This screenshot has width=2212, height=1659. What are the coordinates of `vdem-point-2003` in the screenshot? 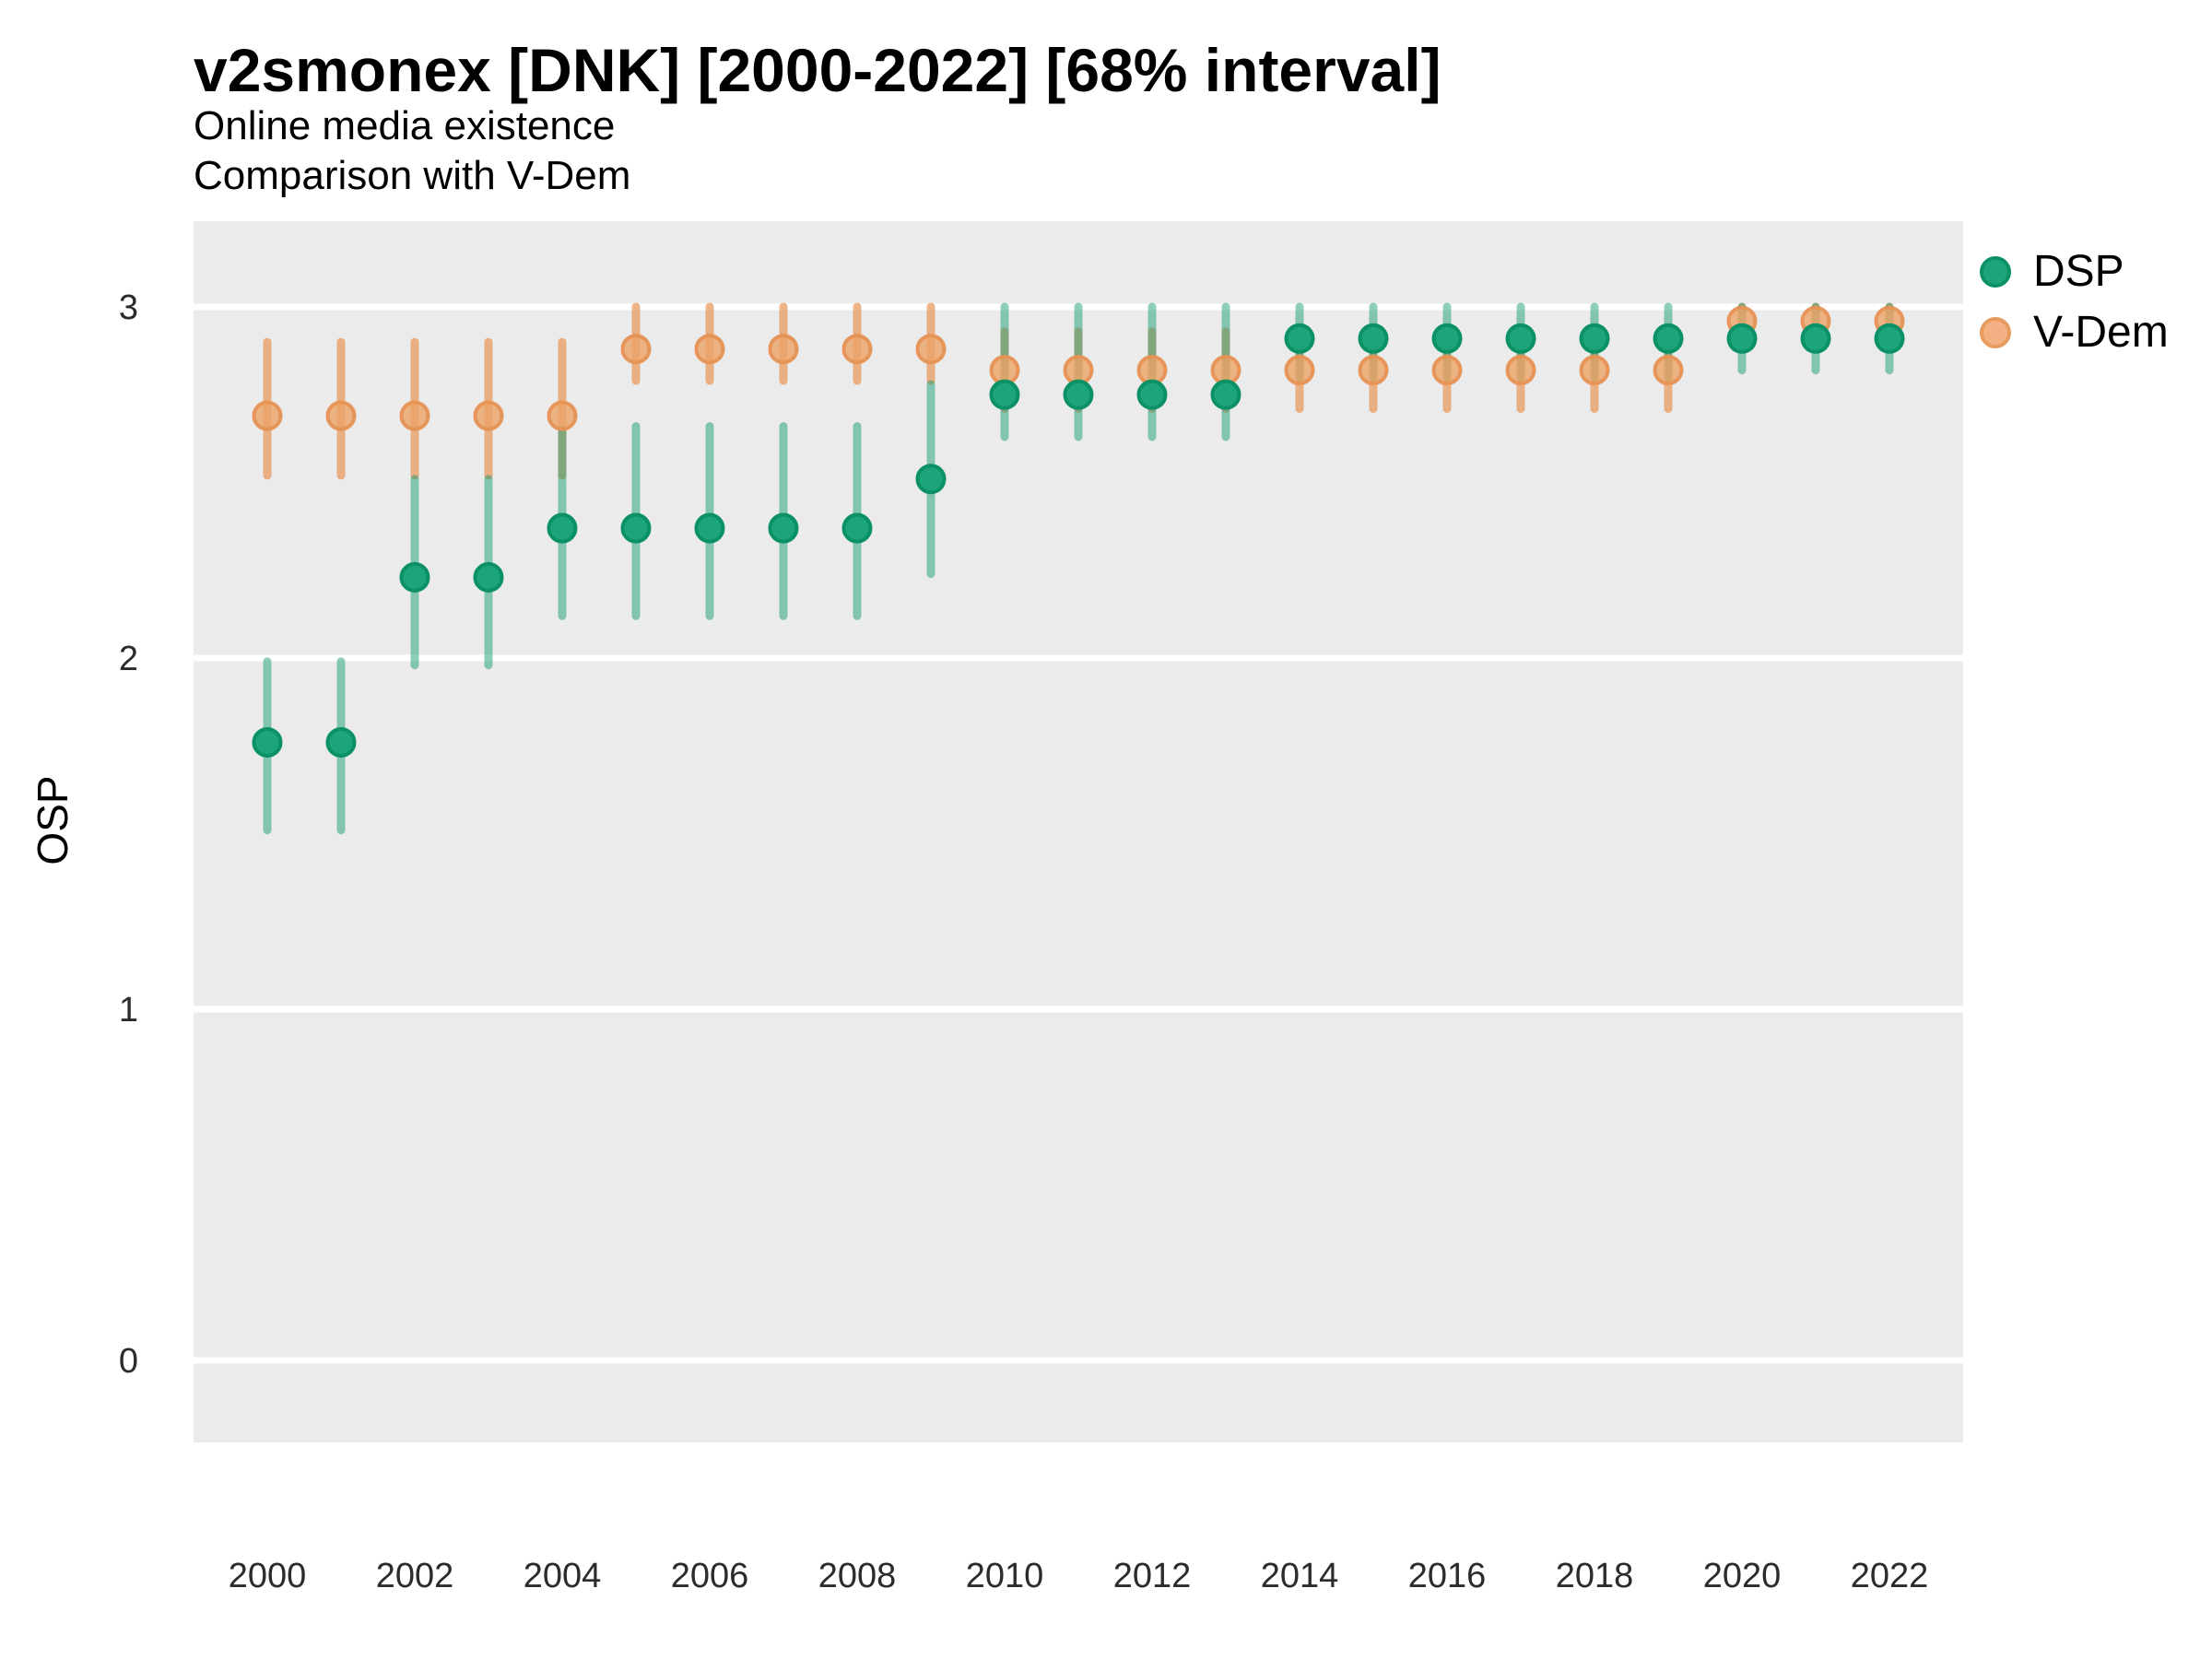 It's located at (488, 415).